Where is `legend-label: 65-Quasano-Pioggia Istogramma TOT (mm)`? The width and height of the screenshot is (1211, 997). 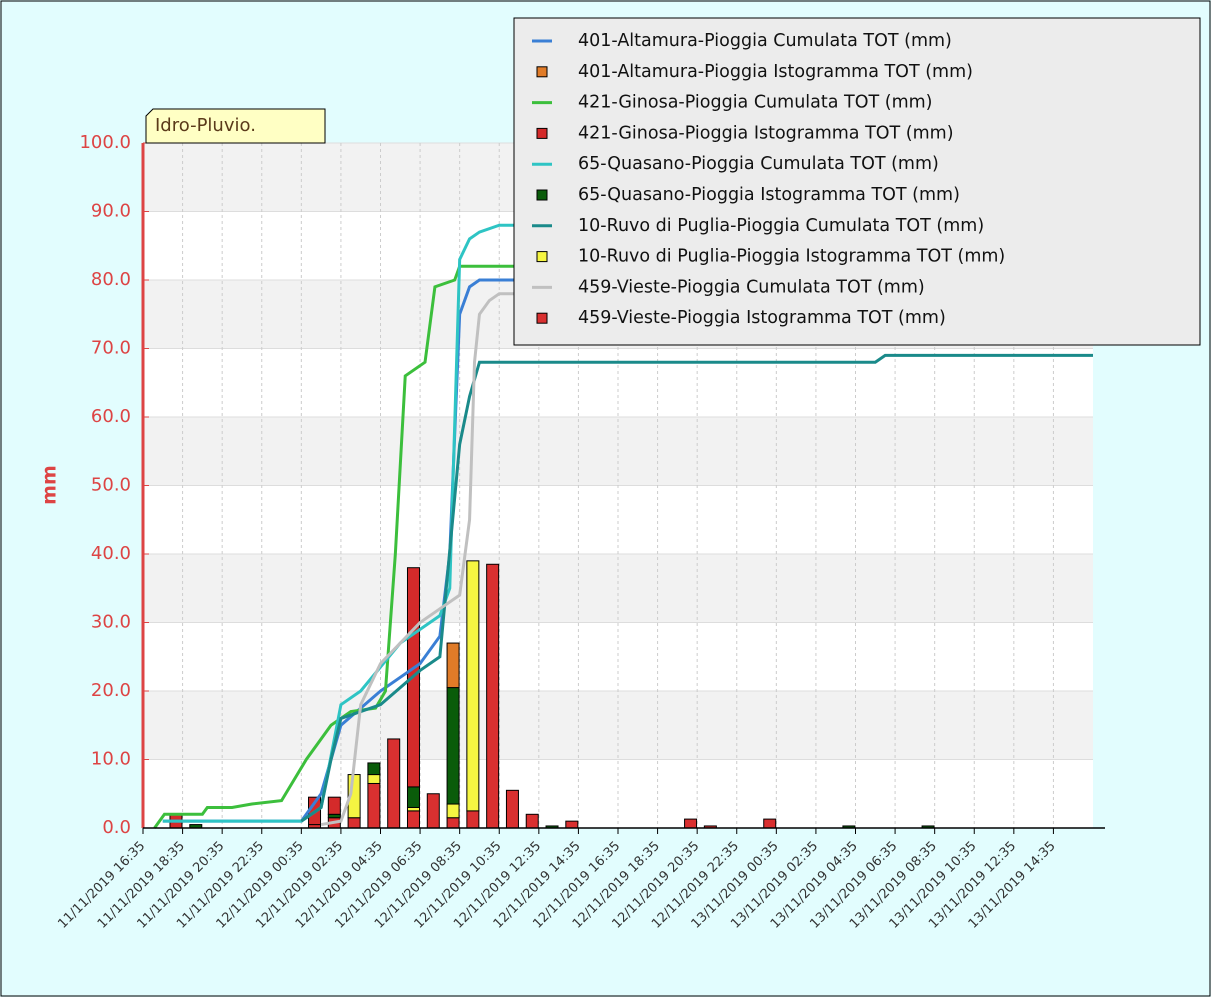 legend-label: 65-Quasano-Pioggia Istogramma TOT (mm) is located at coordinates (769, 195).